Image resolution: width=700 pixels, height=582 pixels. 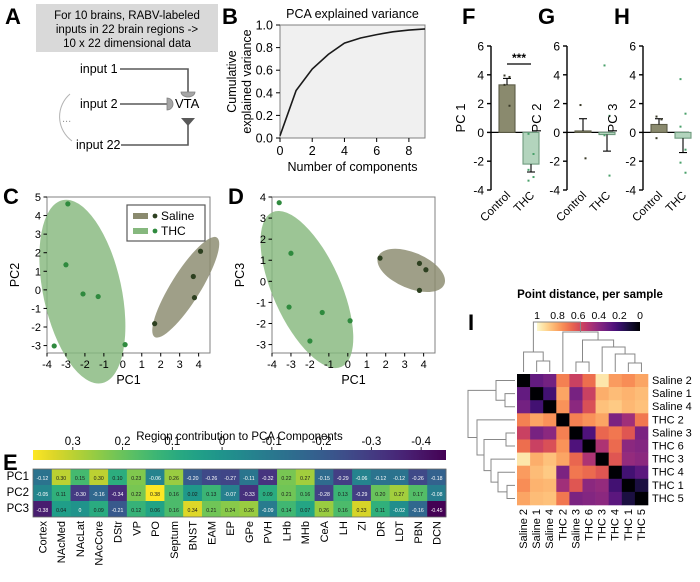 What do you see at coordinates (537, 118) in the screenshot?
I see `ylabel: PC 2` at bounding box center [537, 118].